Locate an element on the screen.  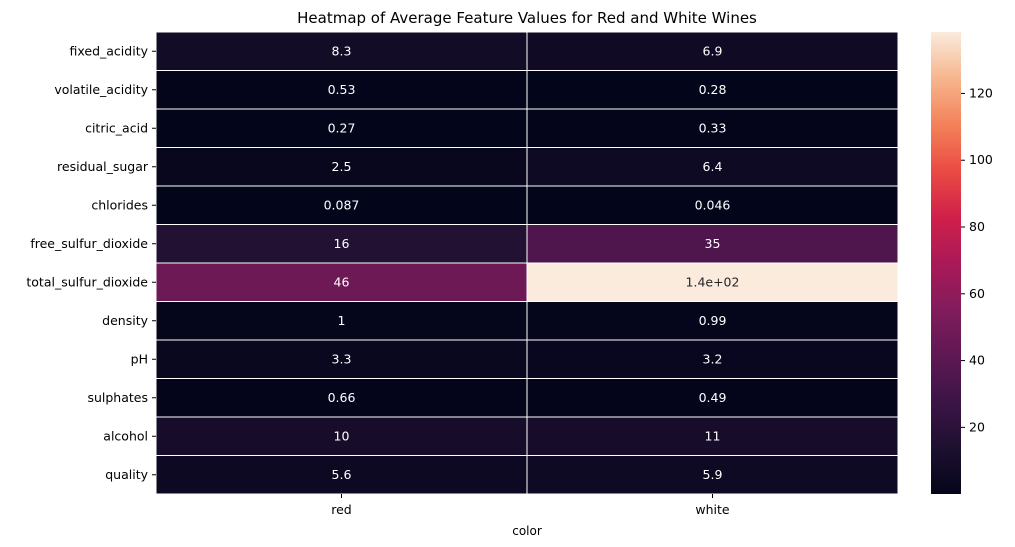
cell-value-label: 6.4 is located at coordinates (713, 166).